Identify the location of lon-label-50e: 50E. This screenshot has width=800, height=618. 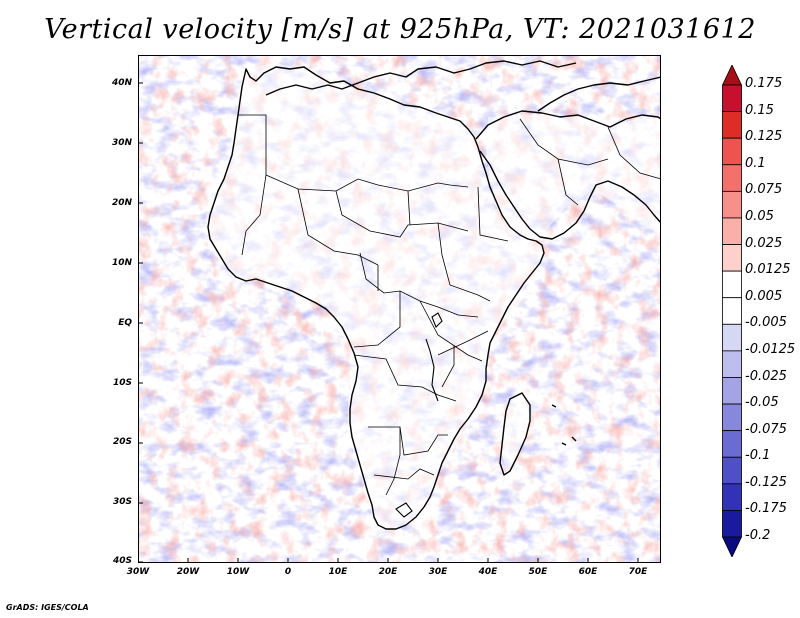
(538, 572).